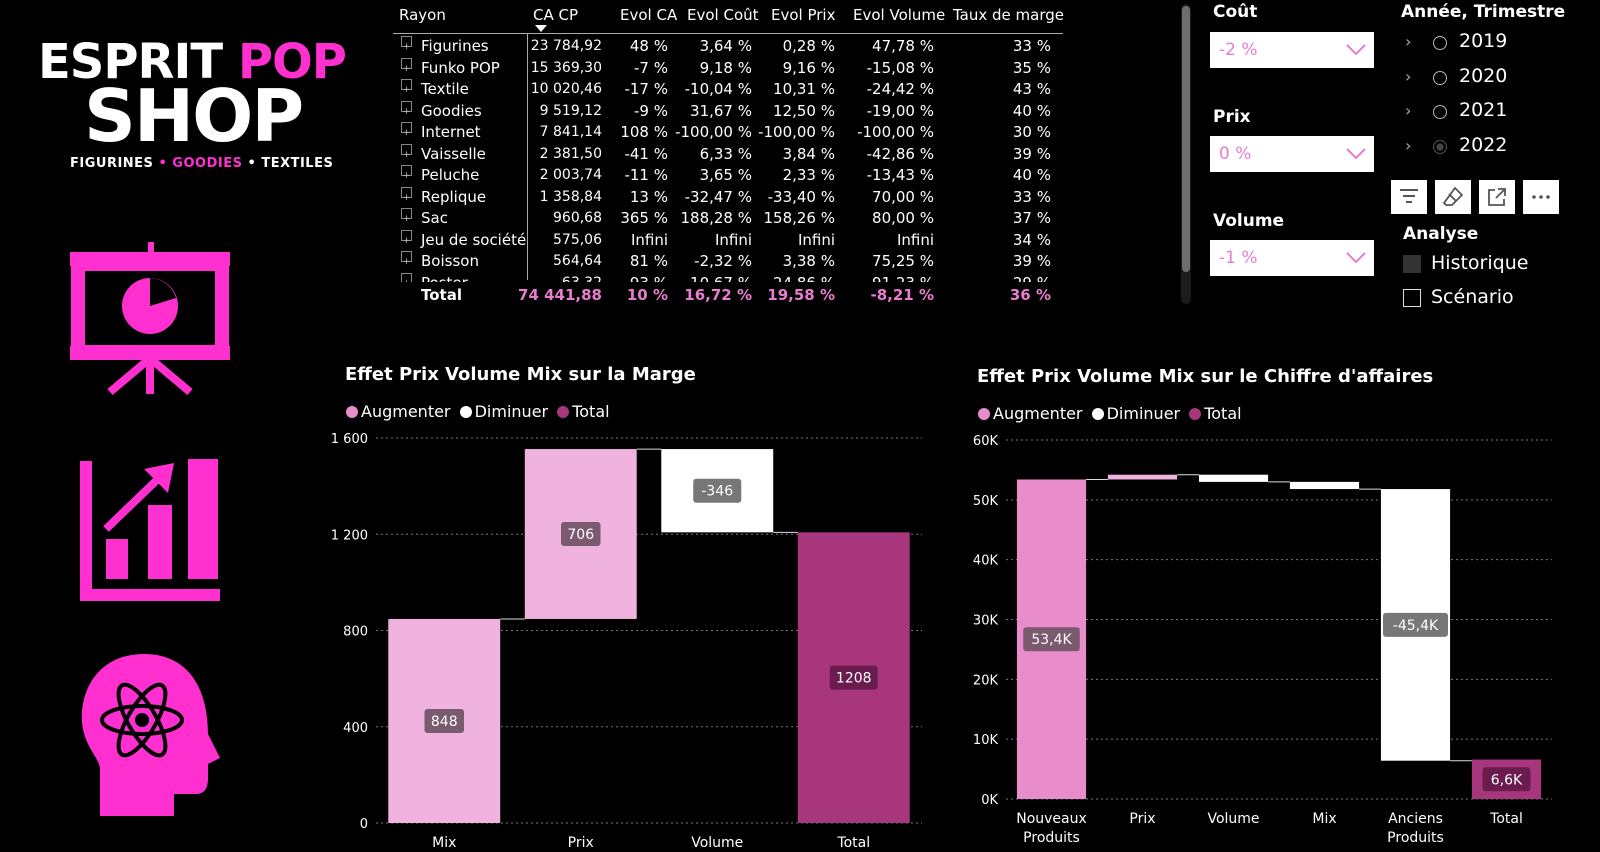 Image resolution: width=1600 pixels, height=852 pixels. I want to click on cell-evol-volume: 91,23 %, so click(903, 278).